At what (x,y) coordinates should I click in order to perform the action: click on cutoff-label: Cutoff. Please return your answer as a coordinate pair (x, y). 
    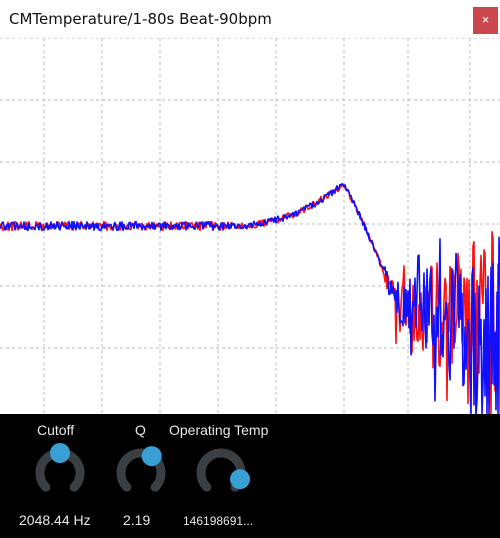
    Looking at the image, I should click on (56, 430).